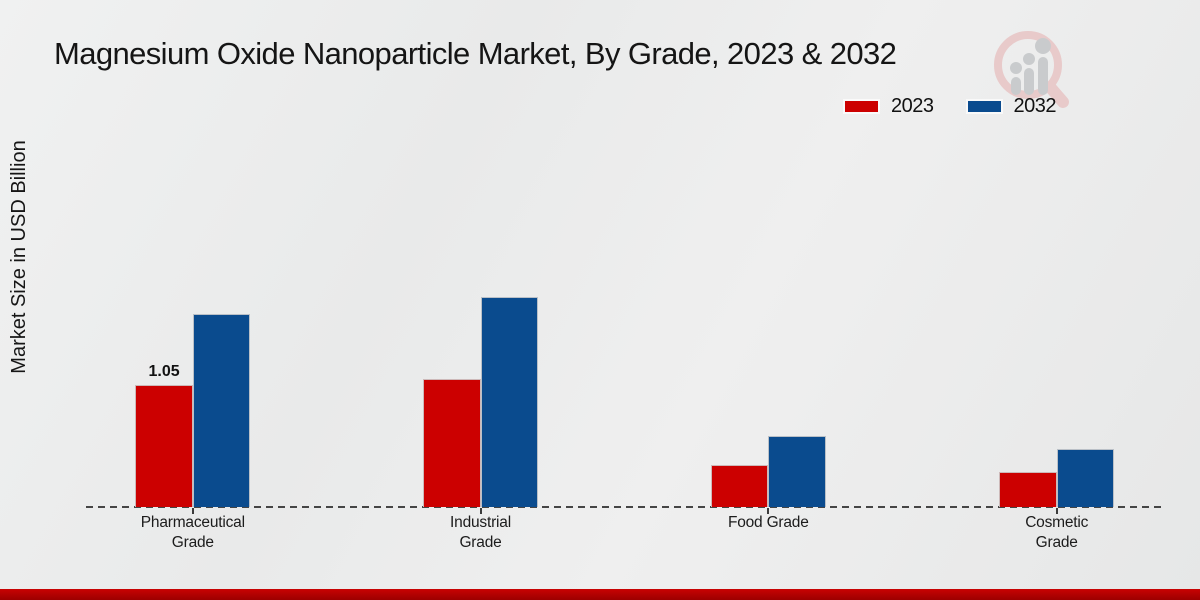 This screenshot has width=1200, height=600. Describe the element at coordinates (768, 522) in the screenshot. I see `category-label-food-grade: Food Grade` at that location.